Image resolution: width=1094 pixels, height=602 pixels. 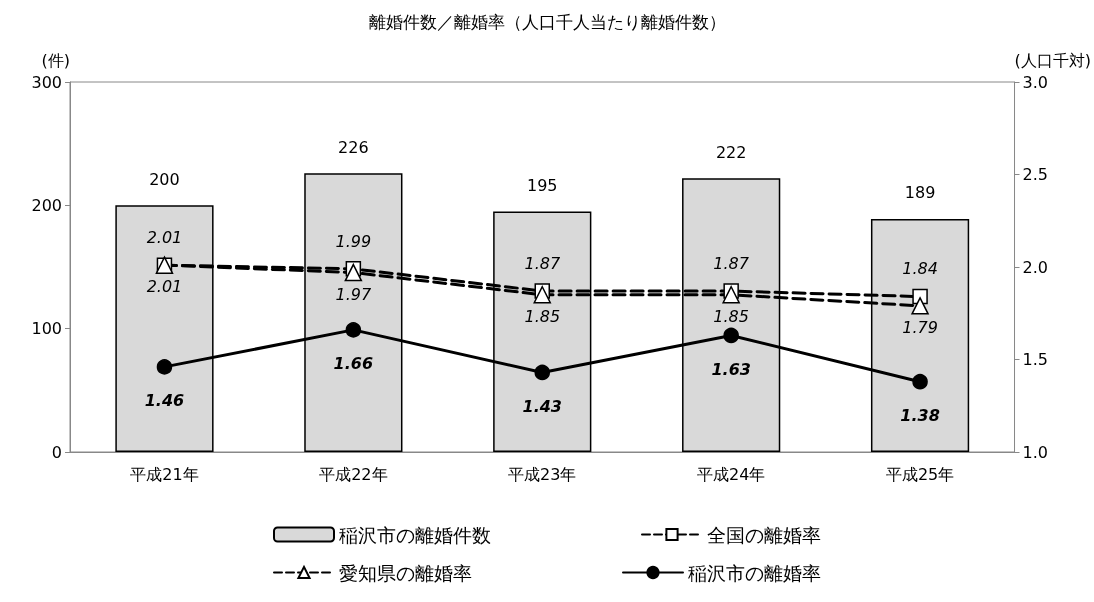 I want to click on y2-tick-label: 1.0, so click(x=1035, y=452).